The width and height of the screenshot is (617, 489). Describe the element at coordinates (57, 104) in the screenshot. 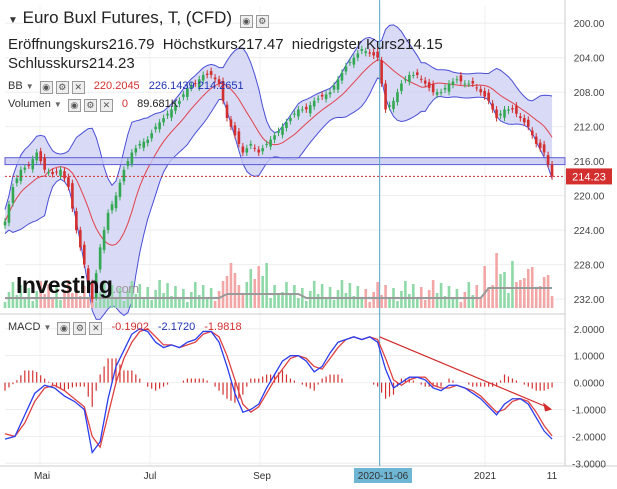

I see `volume-dropdown-icon: ▼` at that location.